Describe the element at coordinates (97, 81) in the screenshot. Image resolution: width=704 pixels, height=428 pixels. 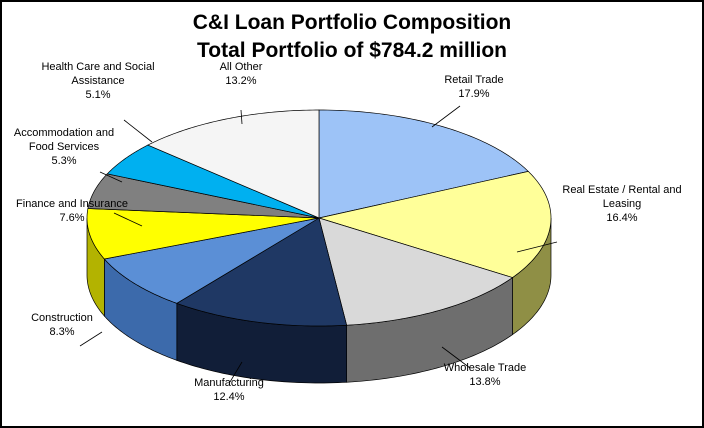
I see `slice-label-7: Health Care and Social Assistance 5.1%` at that location.